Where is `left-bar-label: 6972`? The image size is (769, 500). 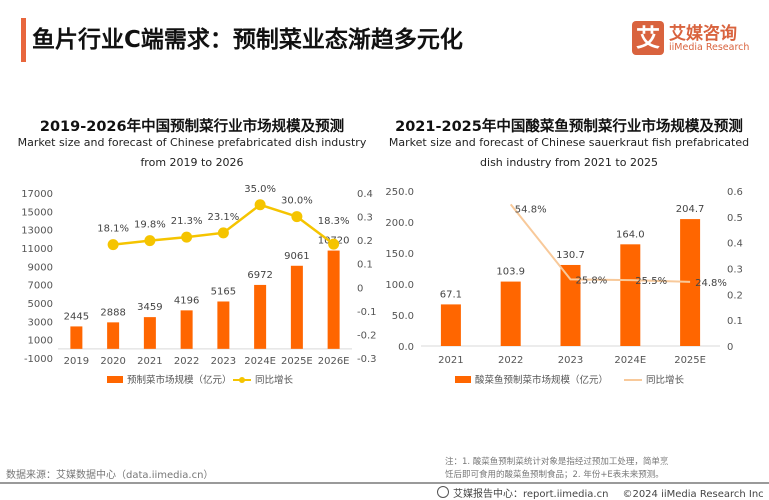
left-bar-label: 6972 is located at coordinates (259, 275).